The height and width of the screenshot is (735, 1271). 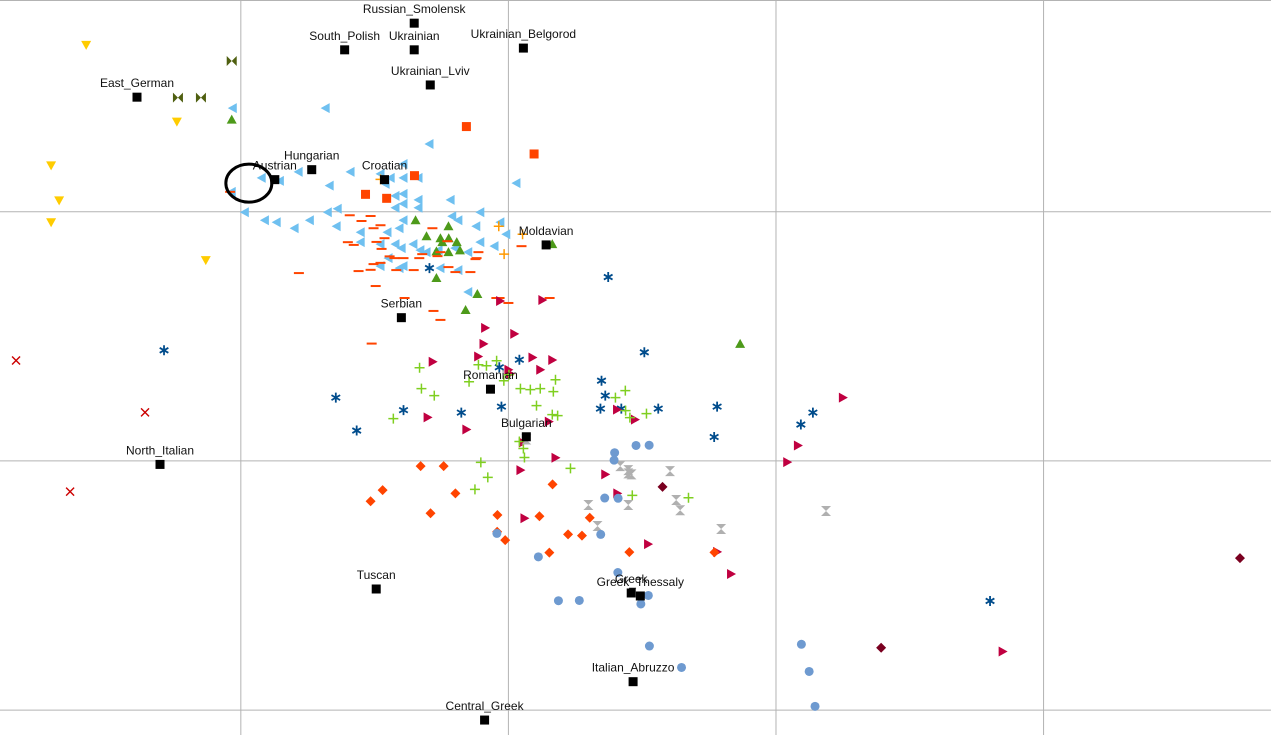 I want to click on reference-label: Ukrainian, so click(x=414, y=36).